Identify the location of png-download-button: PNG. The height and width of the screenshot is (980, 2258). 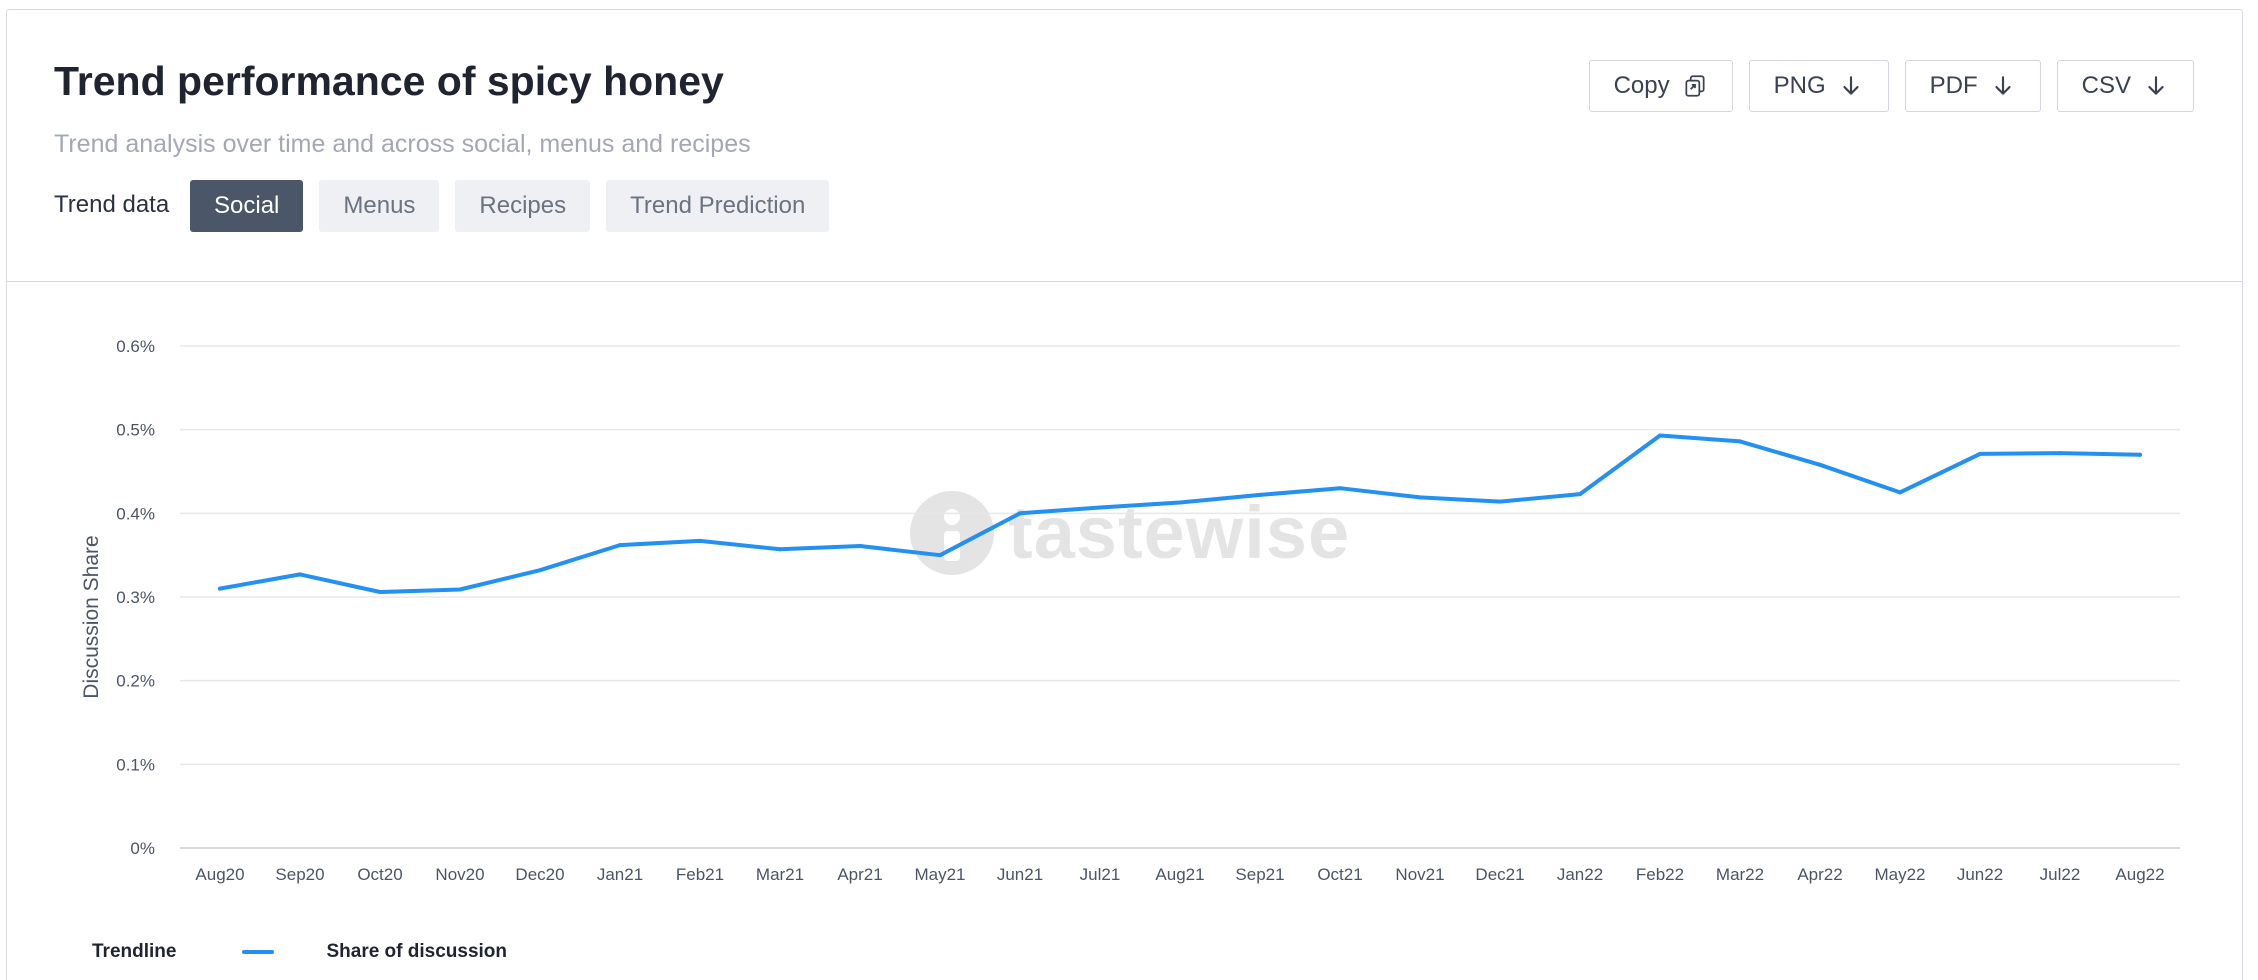
(1818, 86).